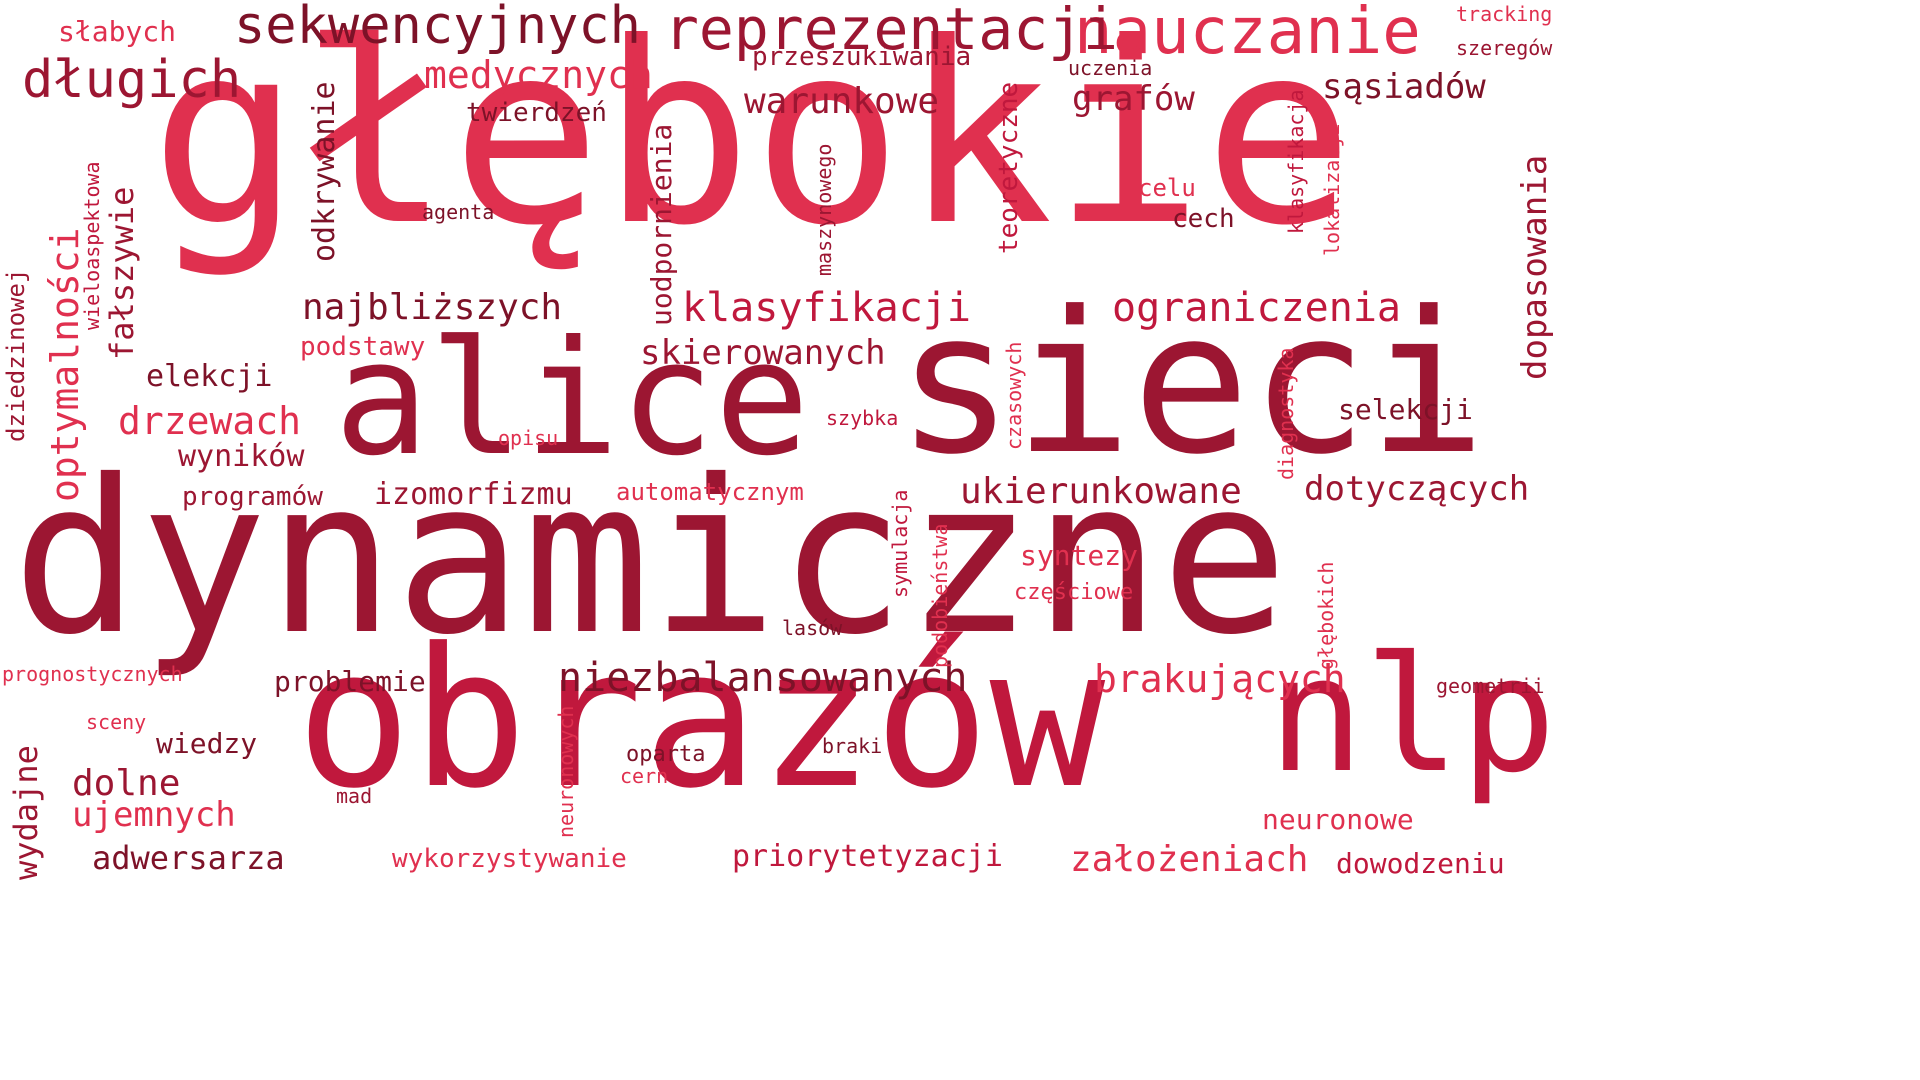 The image size is (1920, 1080). I want to click on cloud-word: cech, so click(1203, 219).